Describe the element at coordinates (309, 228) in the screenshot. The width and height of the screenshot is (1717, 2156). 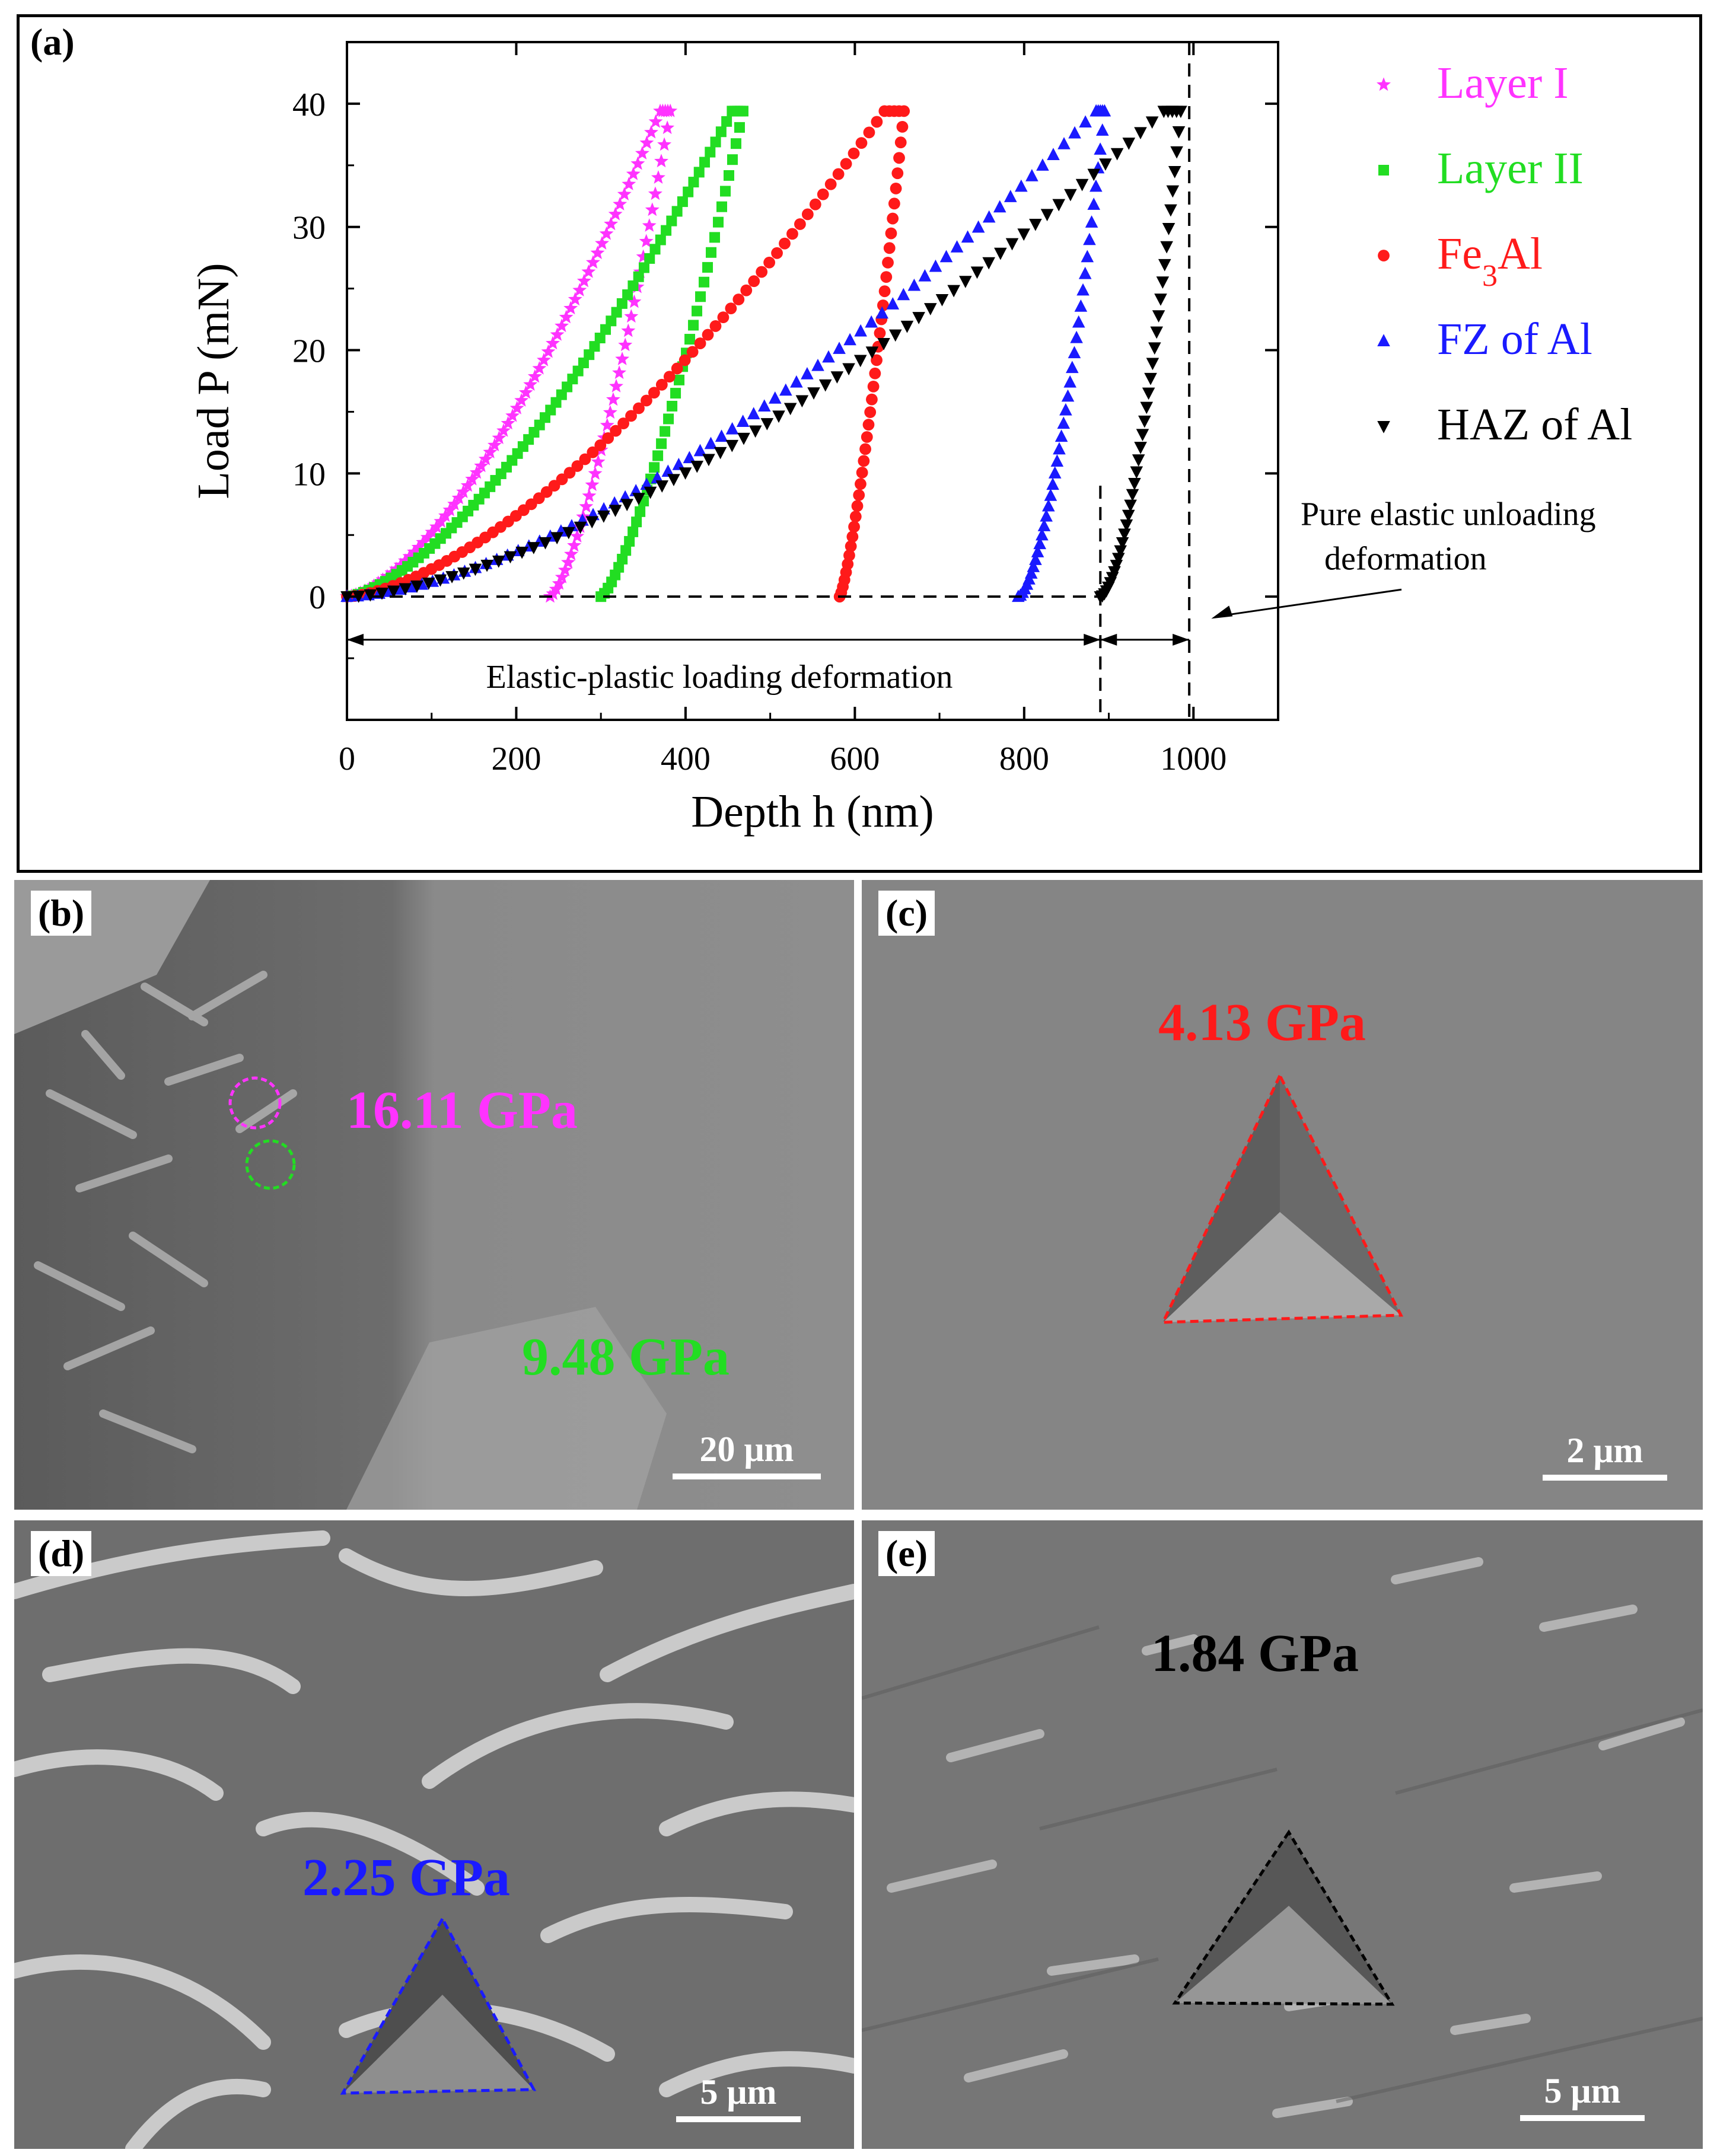
I see `y-tick-label-30: 30` at that location.